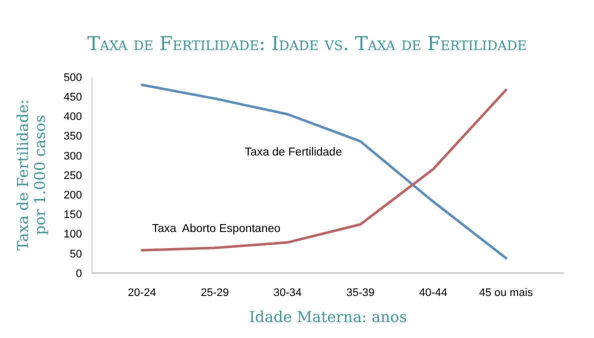 The height and width of the screenshot is (338, 594). What do you see at coordinates (79, 274) in the screenshot?
I see `y-tick-label: 0` at bounding box center [79, 274].